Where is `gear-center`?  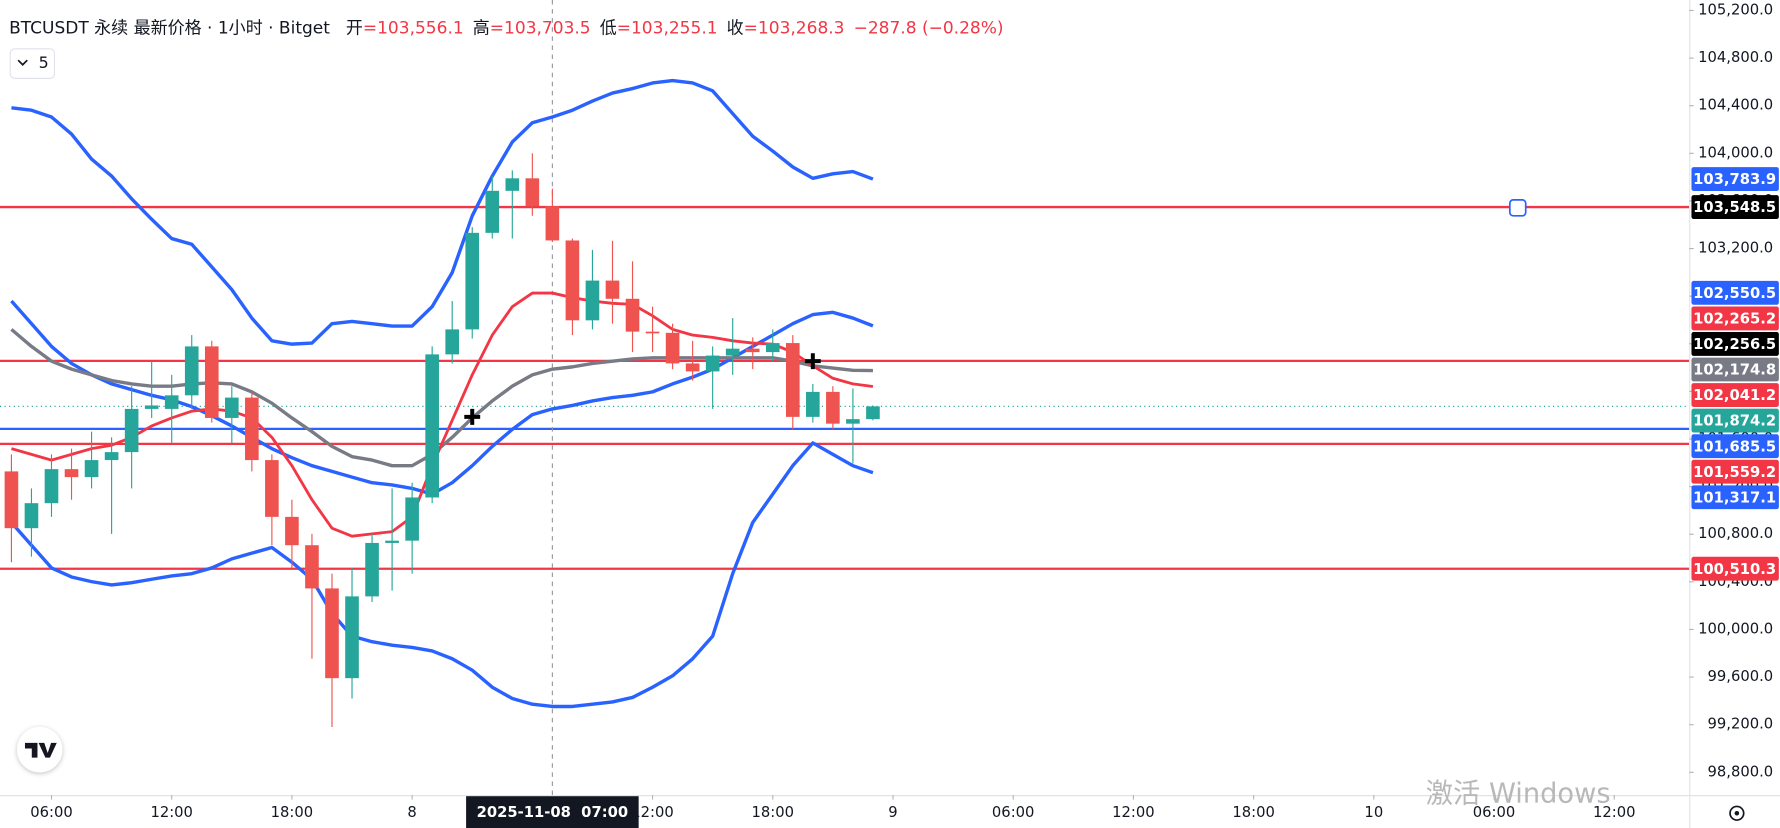
gear-center is located at coordinates (1737, 813).